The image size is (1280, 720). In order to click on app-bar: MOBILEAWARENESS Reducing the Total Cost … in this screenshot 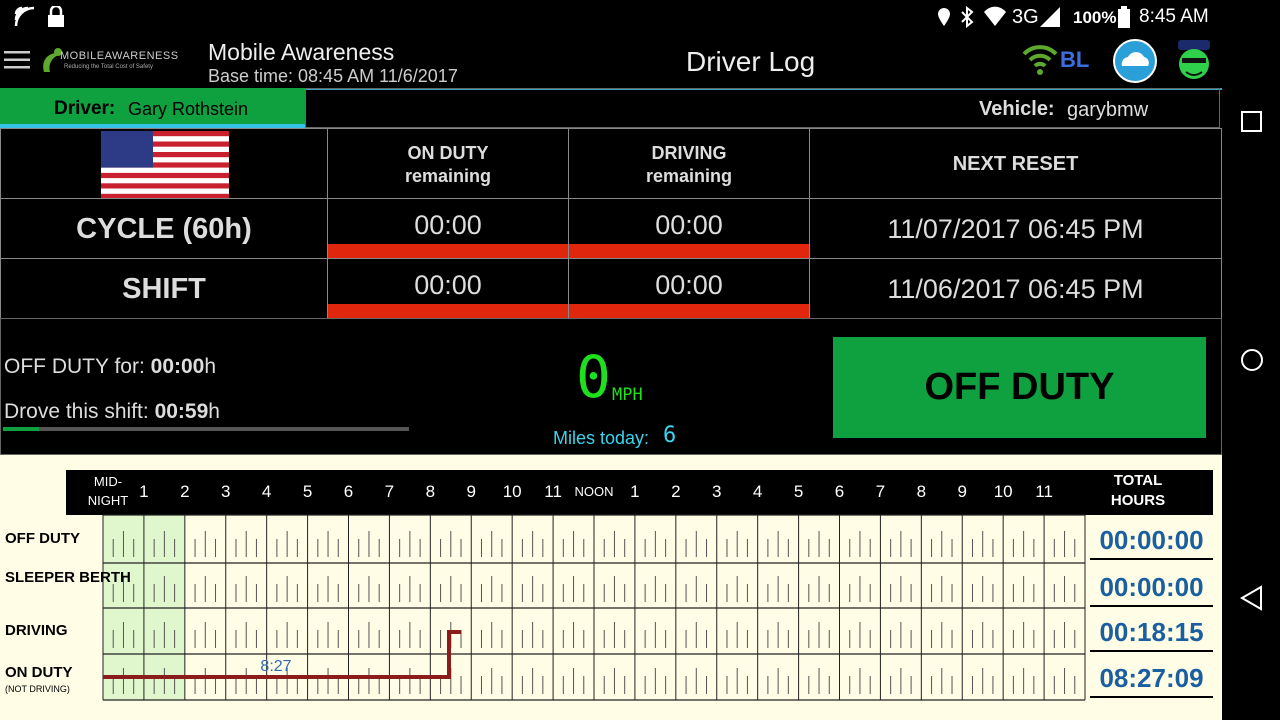, I will do `click(611, 62)`.